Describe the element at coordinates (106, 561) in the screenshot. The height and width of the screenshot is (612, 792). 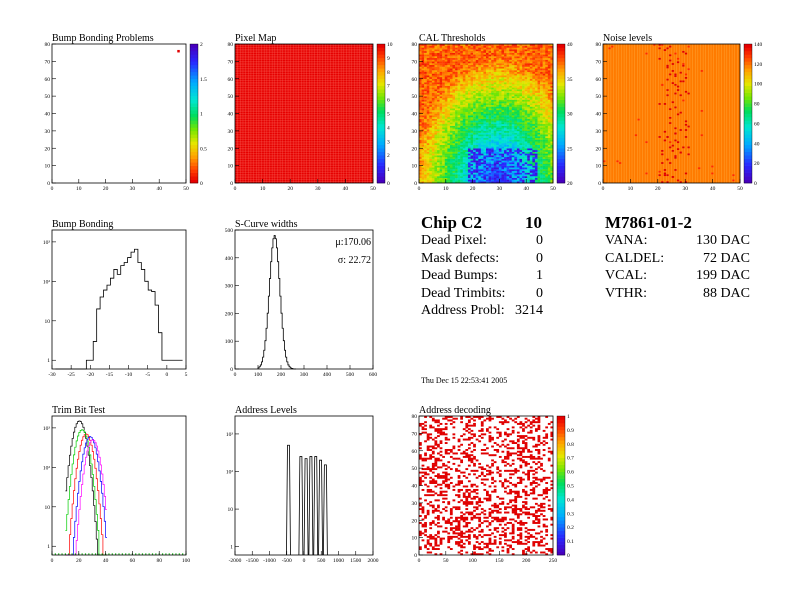
I see `x-tick-label: 40` at that location.